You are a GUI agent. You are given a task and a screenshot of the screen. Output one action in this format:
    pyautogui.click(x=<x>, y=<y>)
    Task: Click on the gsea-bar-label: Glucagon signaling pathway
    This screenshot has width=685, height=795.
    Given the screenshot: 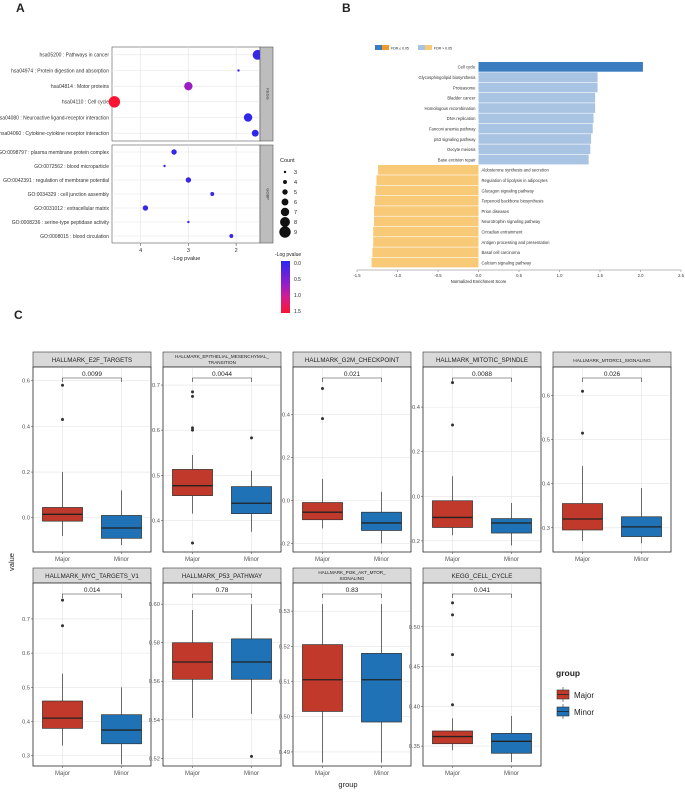 What is the action you would take?
    pyautogui.click(x=508, y=190)
    